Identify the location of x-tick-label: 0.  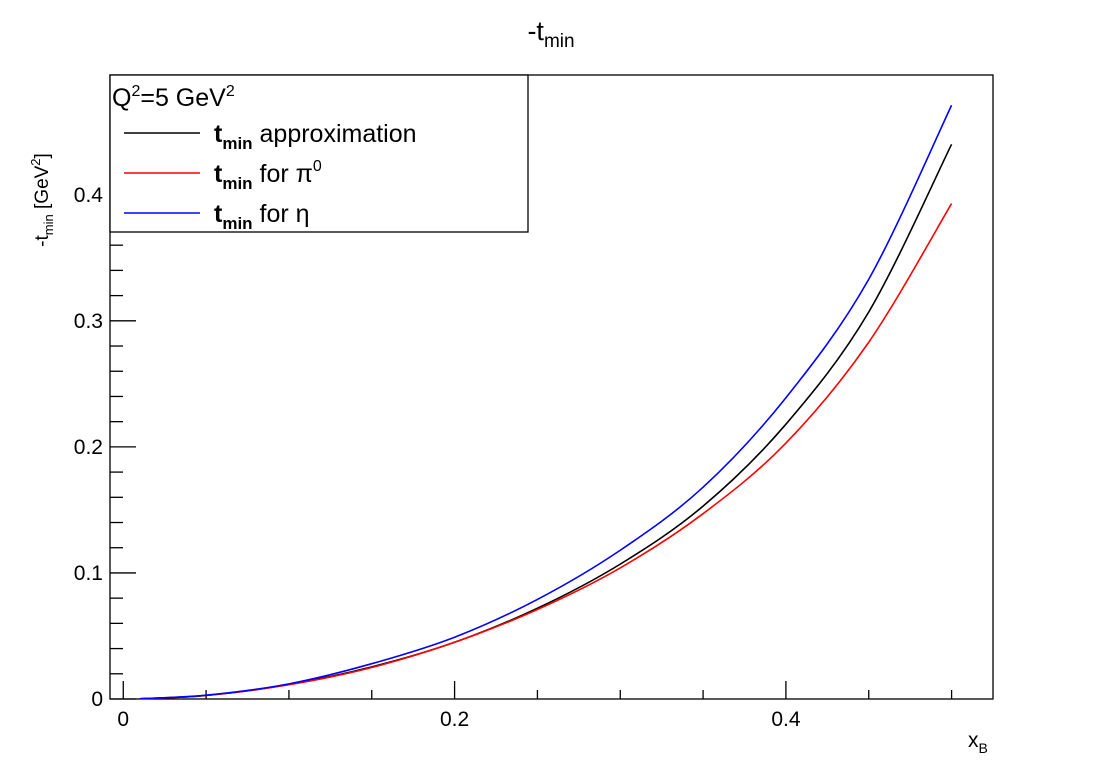
(123, 719).